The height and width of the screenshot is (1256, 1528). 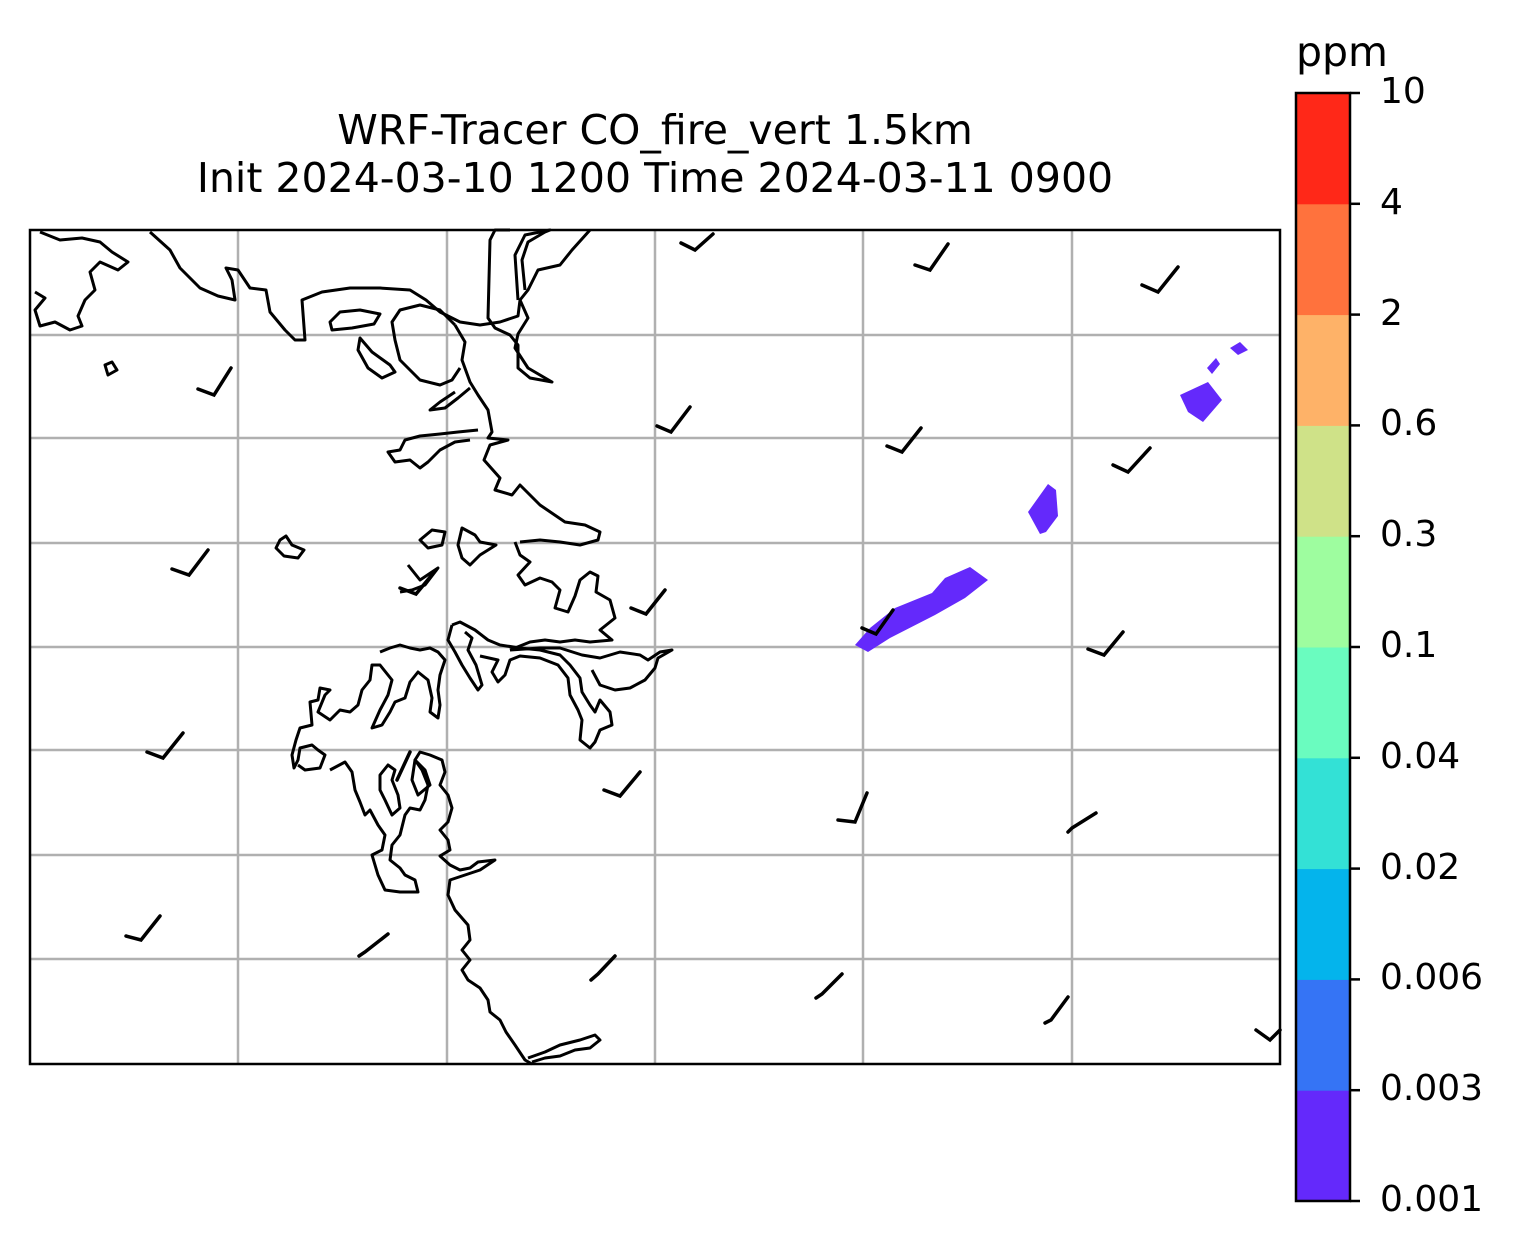 What do you see at coordinates (1409, 535) in the screenshot?
I see `colorbar-tick-label: 0.3` at bounding box center [1409, 535].